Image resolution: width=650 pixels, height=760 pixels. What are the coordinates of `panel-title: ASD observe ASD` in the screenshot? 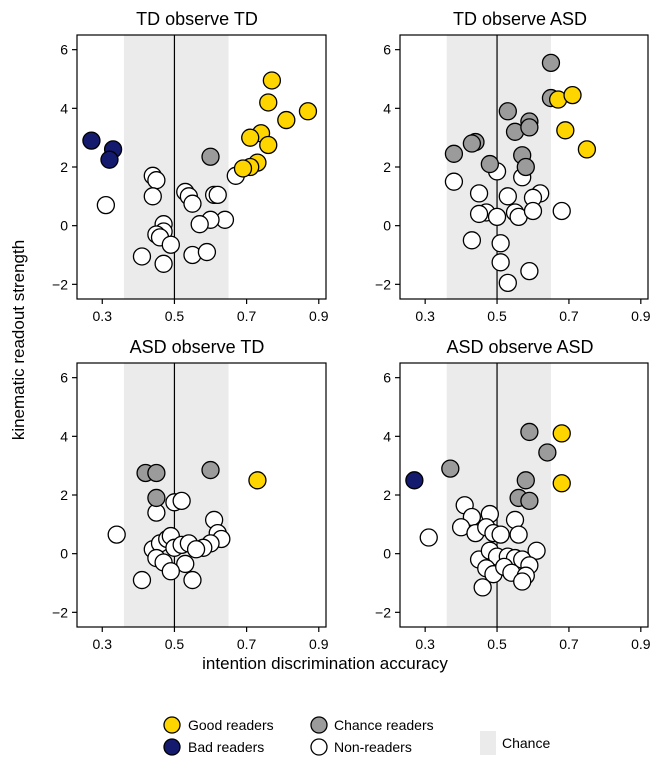 It's located at (519, 347).